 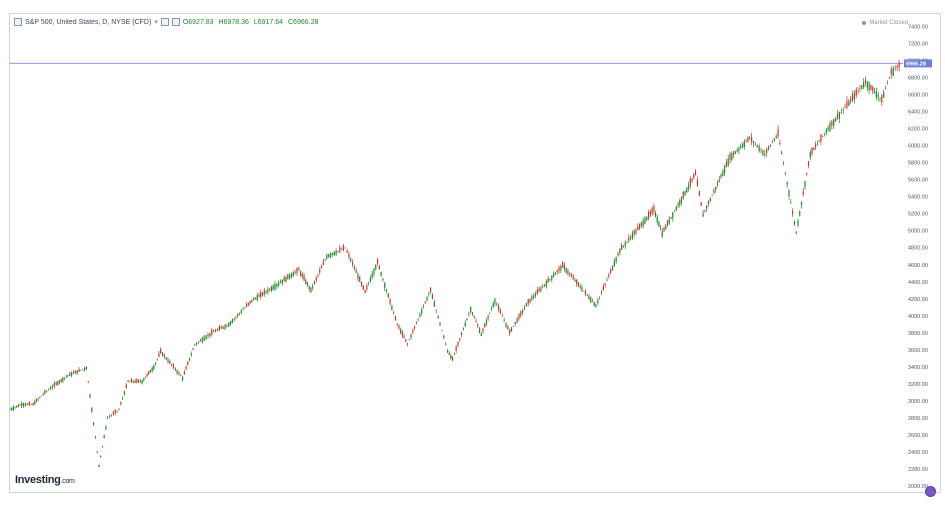 I want to click on y-tick-label: 4400.00, so click(x=918, y=283).